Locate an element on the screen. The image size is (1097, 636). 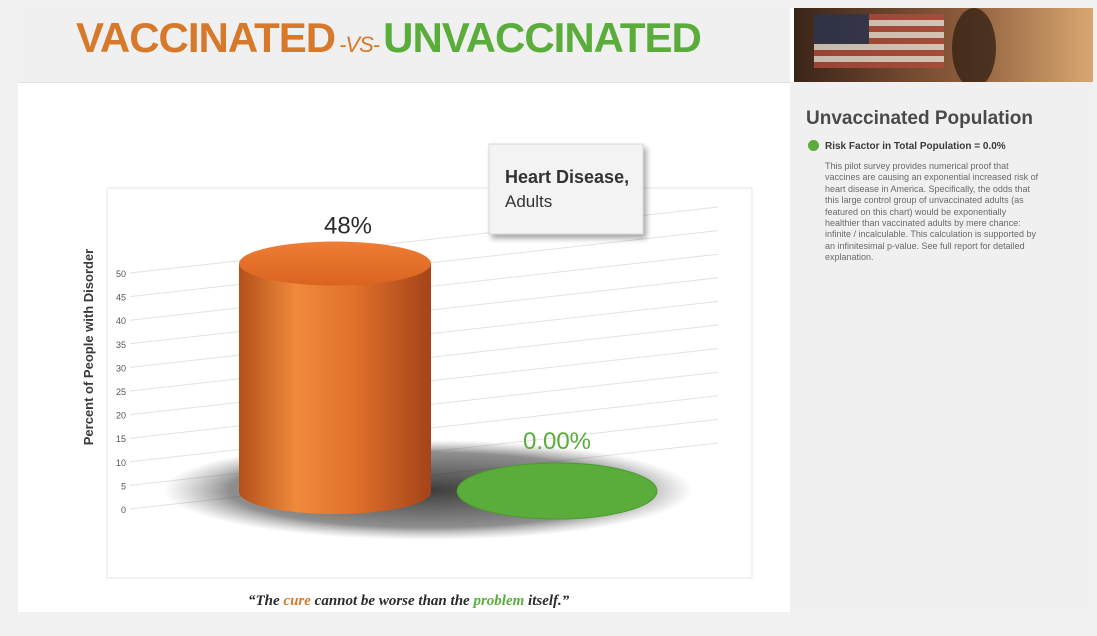
quote-end: itself.” is located at coordinates (547, 601).